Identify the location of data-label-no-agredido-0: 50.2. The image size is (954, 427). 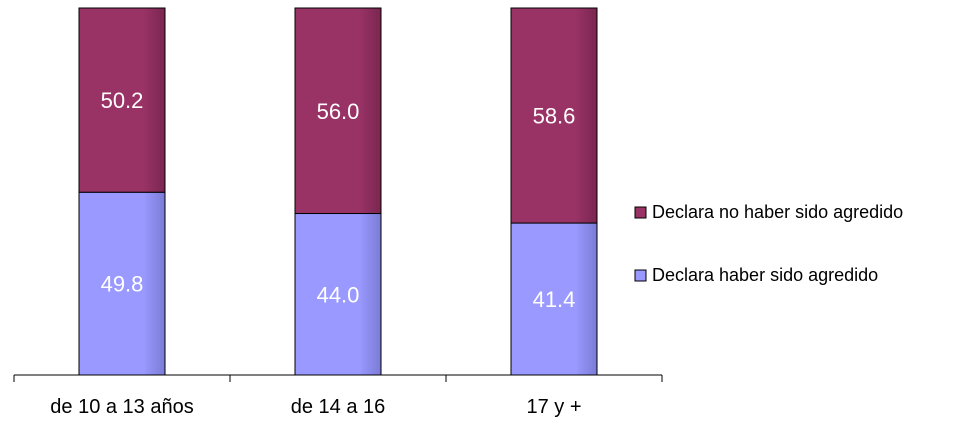
(122, 100).